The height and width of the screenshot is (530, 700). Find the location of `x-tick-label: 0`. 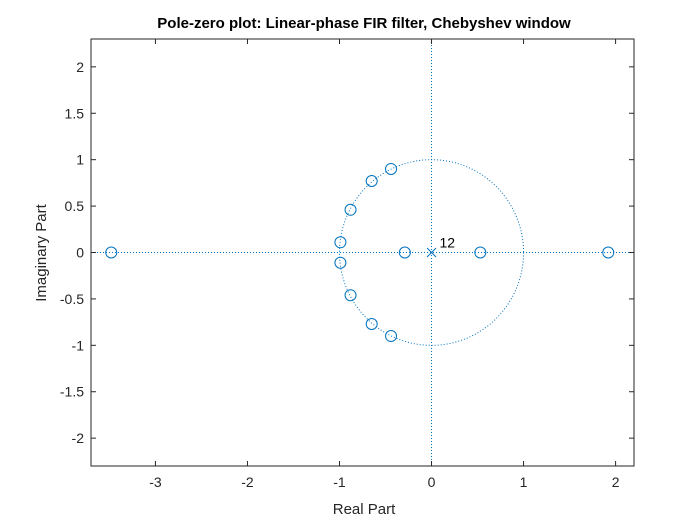

x-tick-label: 0 is located at coordinates (432, 482).